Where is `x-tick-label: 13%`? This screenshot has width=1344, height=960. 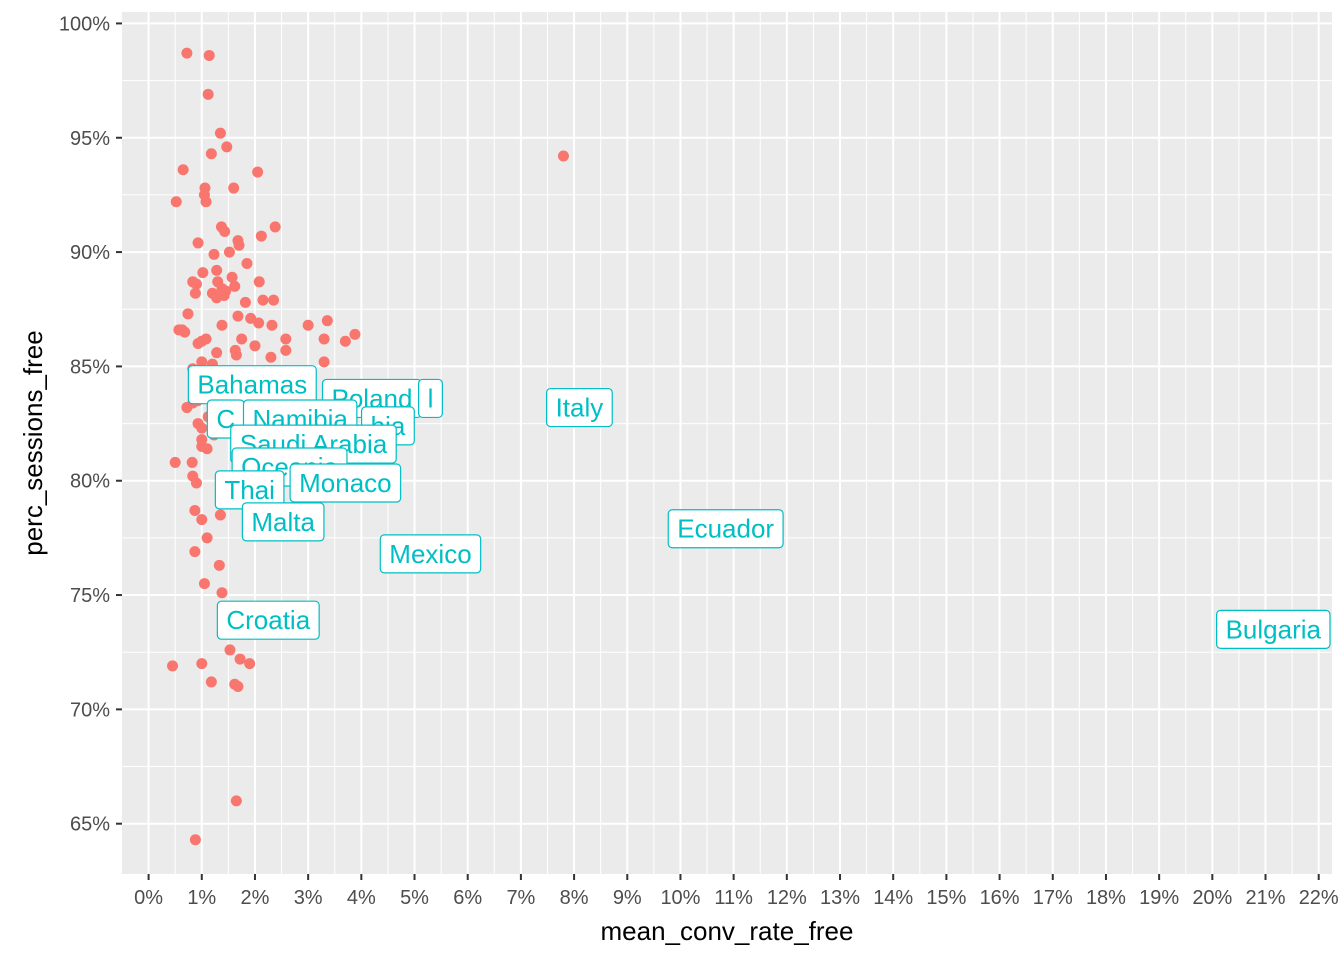
x-tick-label: 13% is located at coordinates (840, 898).